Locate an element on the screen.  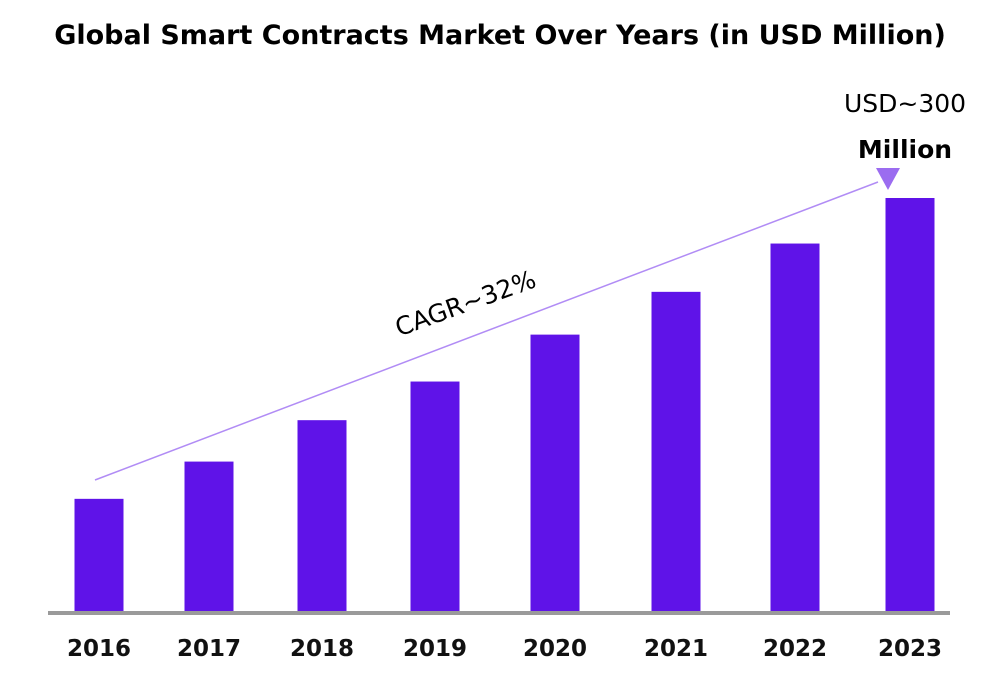
x-tick-label: 2017 is located at coordinates (209, 649).